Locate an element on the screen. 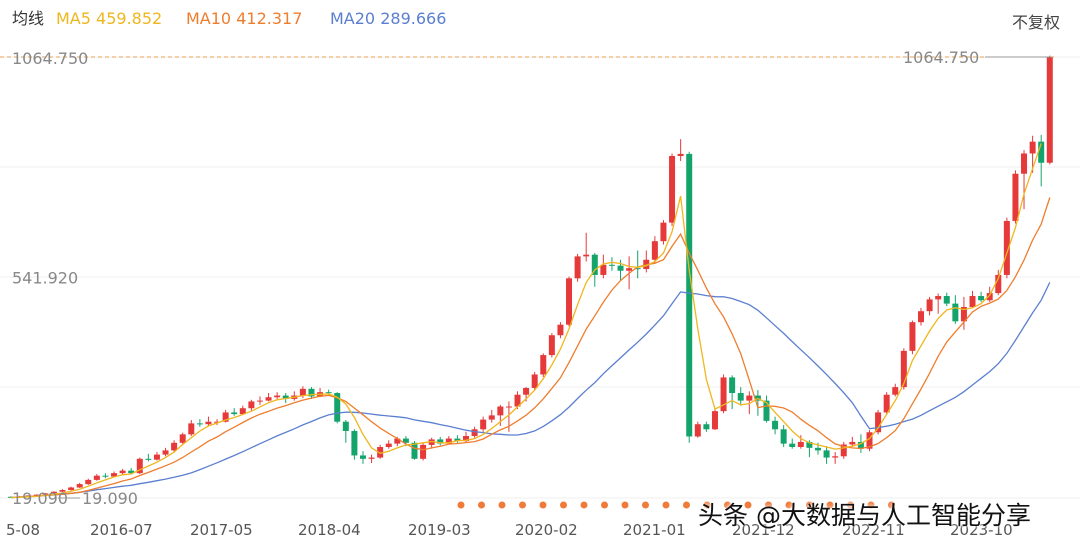 The image size is (1080, 543). legend-ma20: MA20 289.666 is located at coordinates (388, 19).